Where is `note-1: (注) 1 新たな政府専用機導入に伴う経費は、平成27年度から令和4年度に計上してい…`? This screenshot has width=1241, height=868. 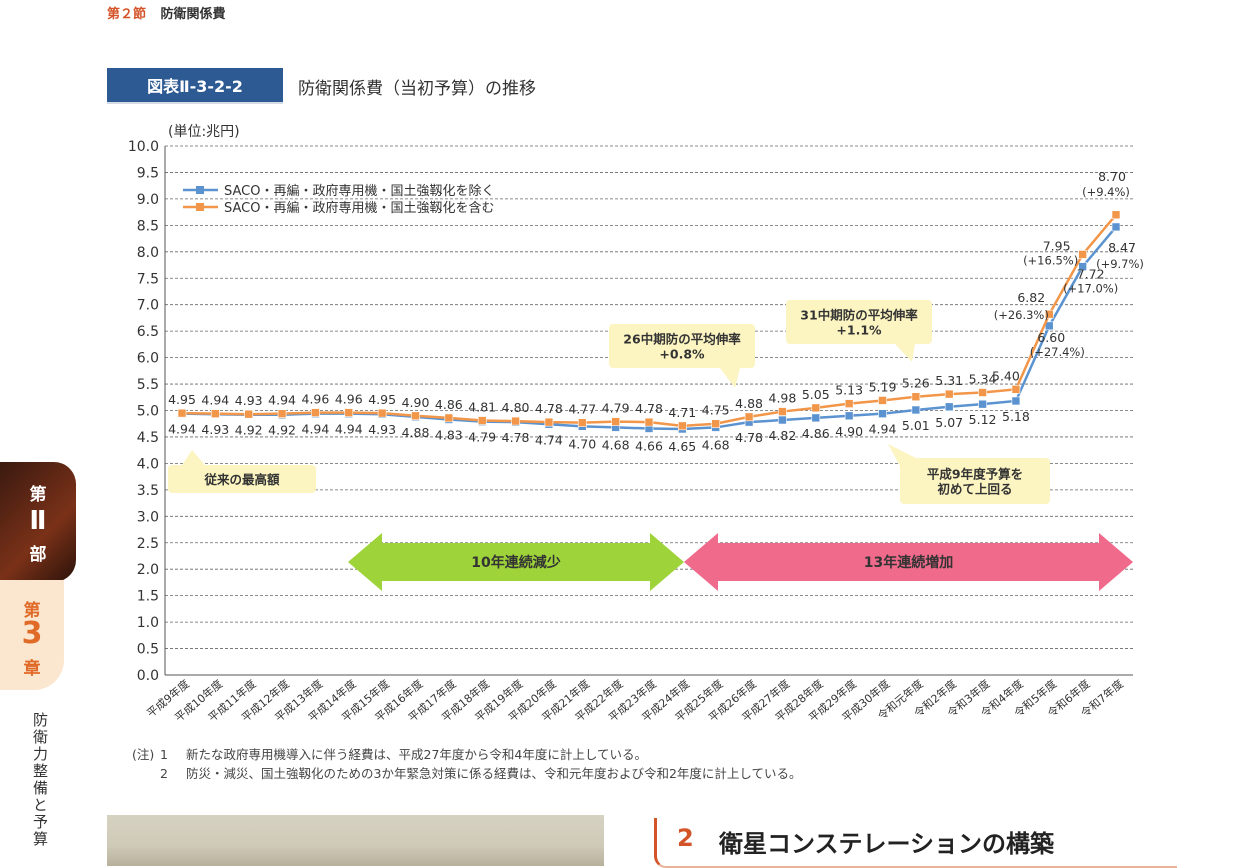
note-1: (注) 1 新たな政府専用機導入に伴う経費は、平成27年度から令和4年度に計上してい… is located at coordinates (467, 754).